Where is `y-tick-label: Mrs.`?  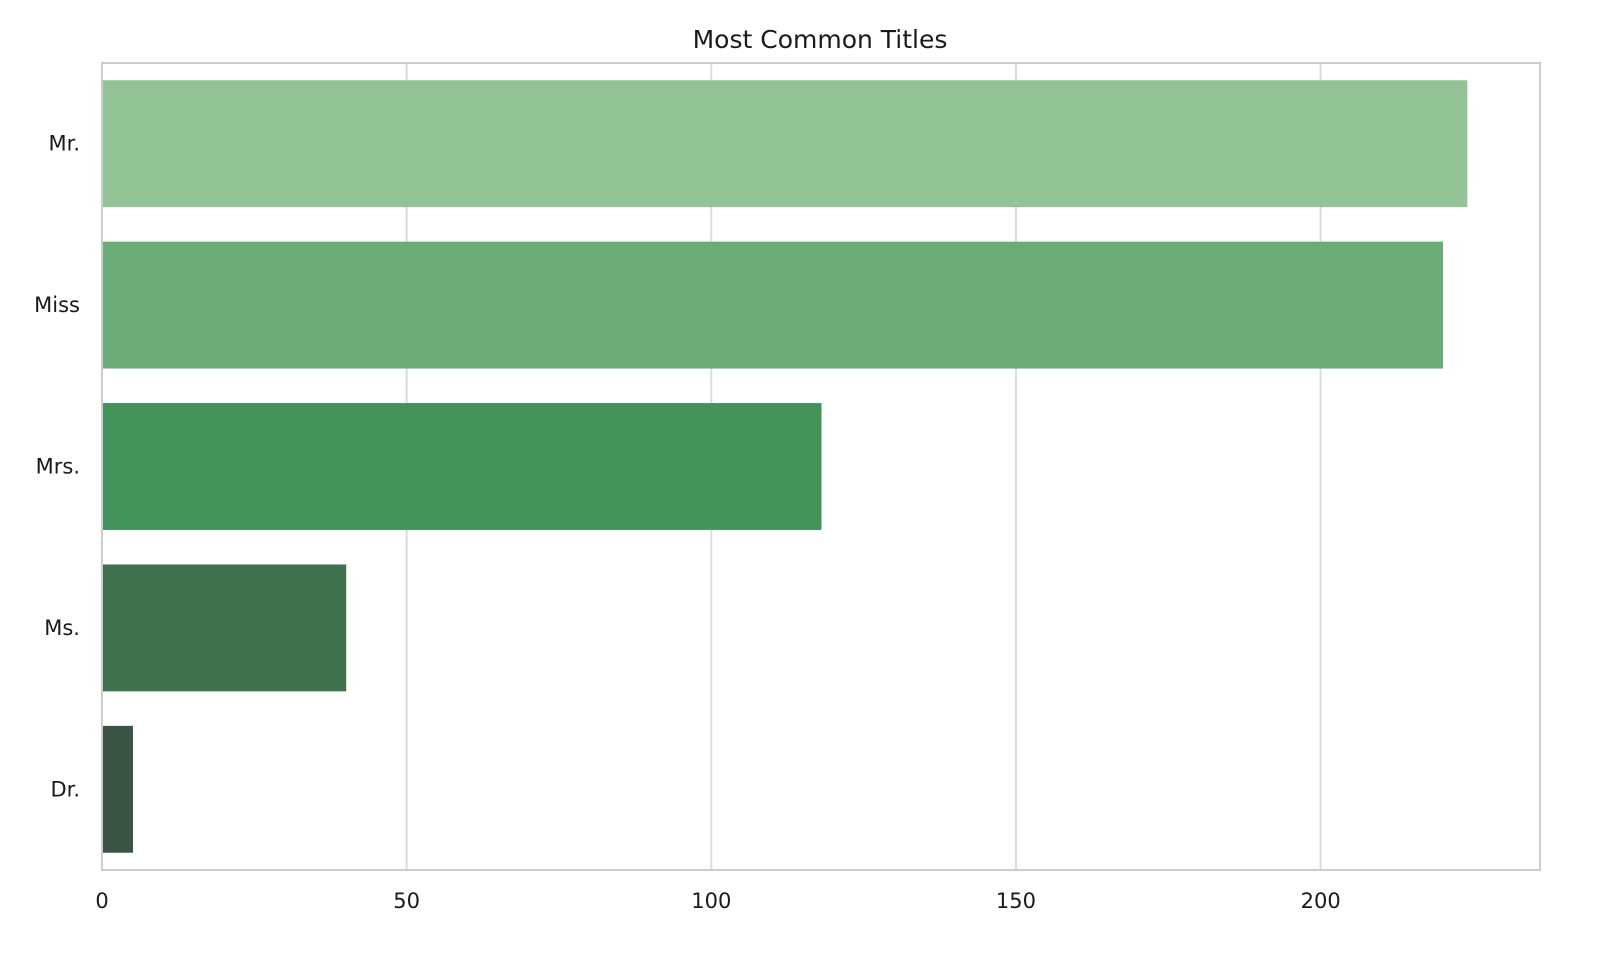
y-tick-label: Mrs. is located at coordinates (58, 467).